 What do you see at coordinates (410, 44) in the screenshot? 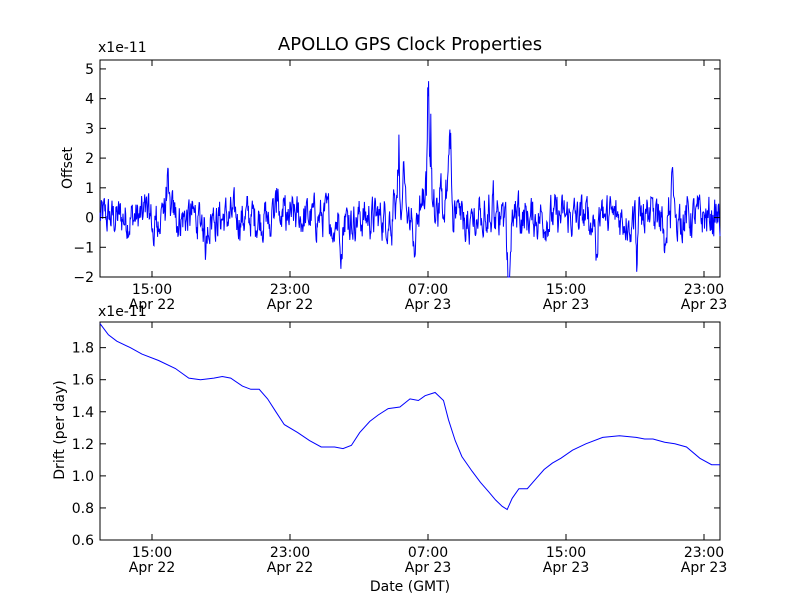
I see `chart-title: APOLLO GPS Clock Properties` at bounding box center [410, 44].